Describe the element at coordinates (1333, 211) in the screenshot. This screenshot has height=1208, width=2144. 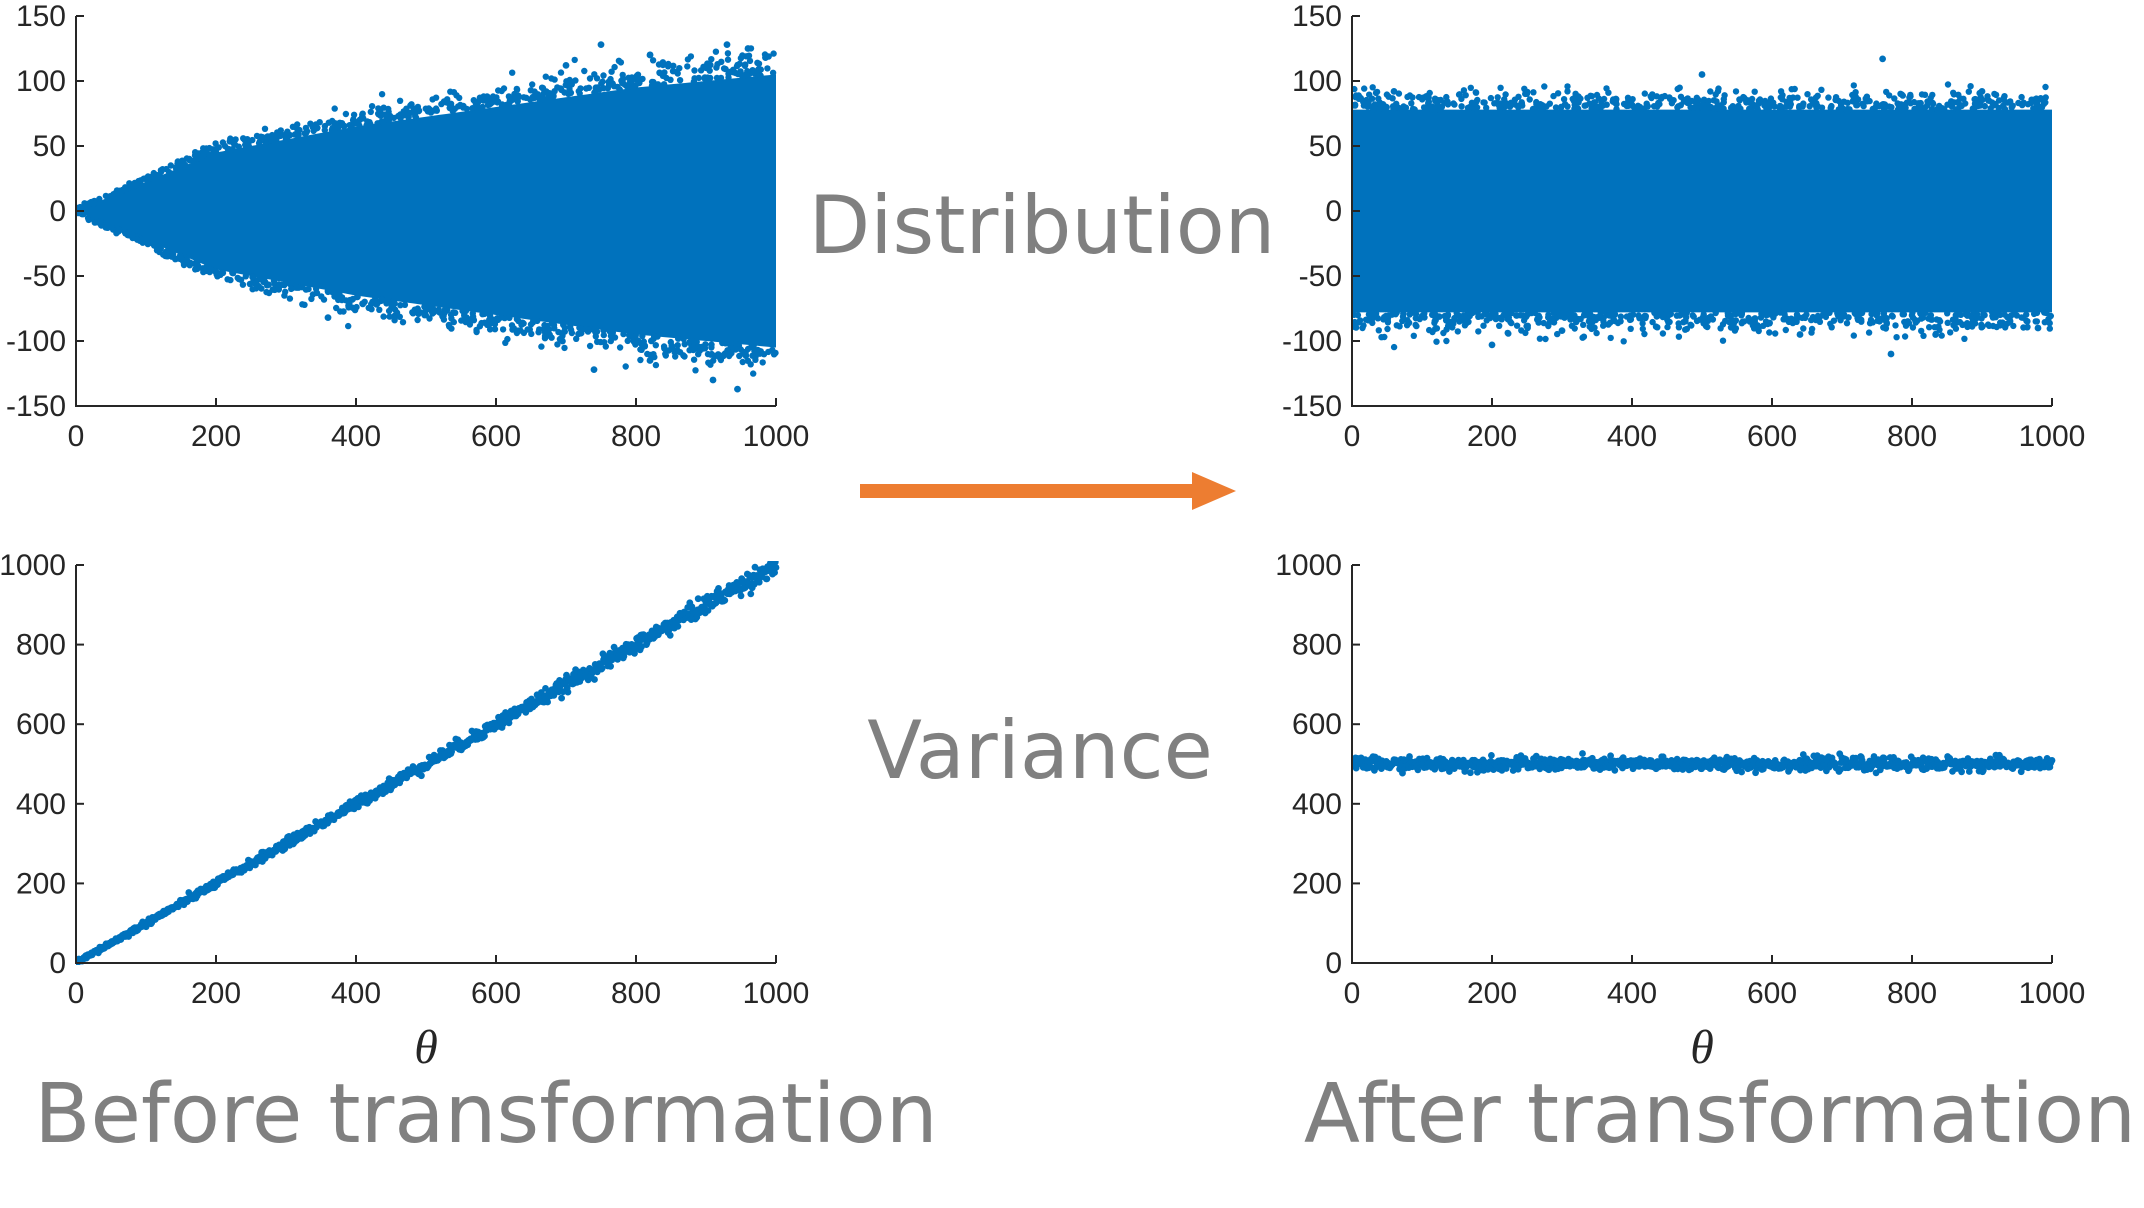
I see `y-tick-label: 0` at that location.